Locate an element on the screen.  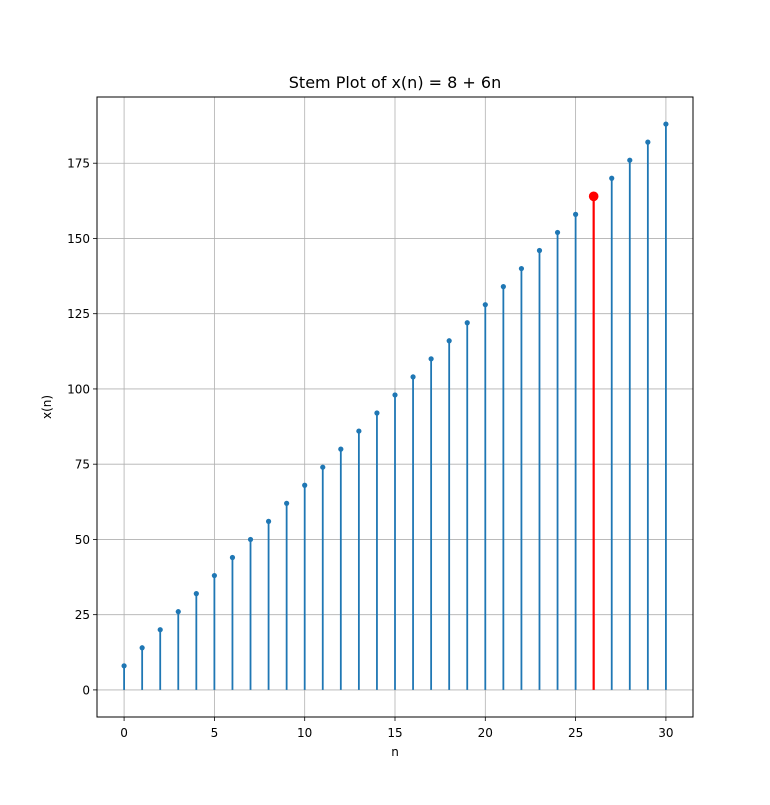
x-tick-label: 0 is located at coordinates (124, 733).